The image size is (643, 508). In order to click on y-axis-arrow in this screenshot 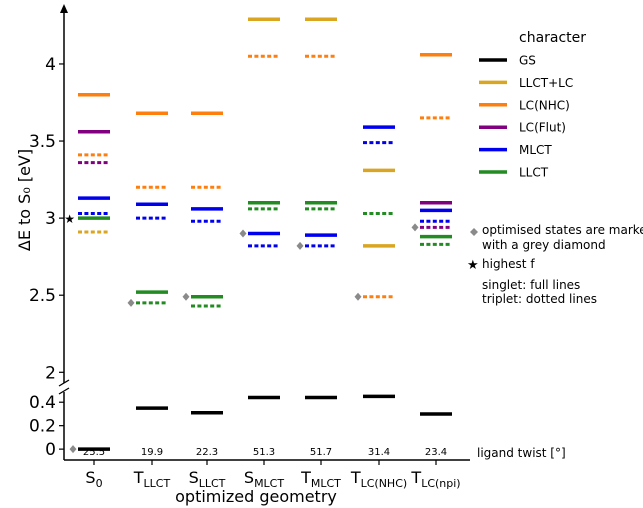, I will do `click(64, 8)`.